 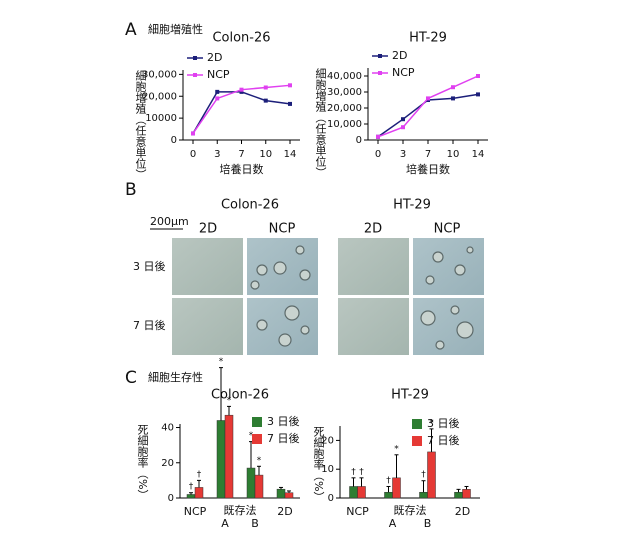 What do you see at coordinates (318, 464) in the screenshot?
I see `y-axis-label: 死細胞率（%）` at bounding box center [318, 464].